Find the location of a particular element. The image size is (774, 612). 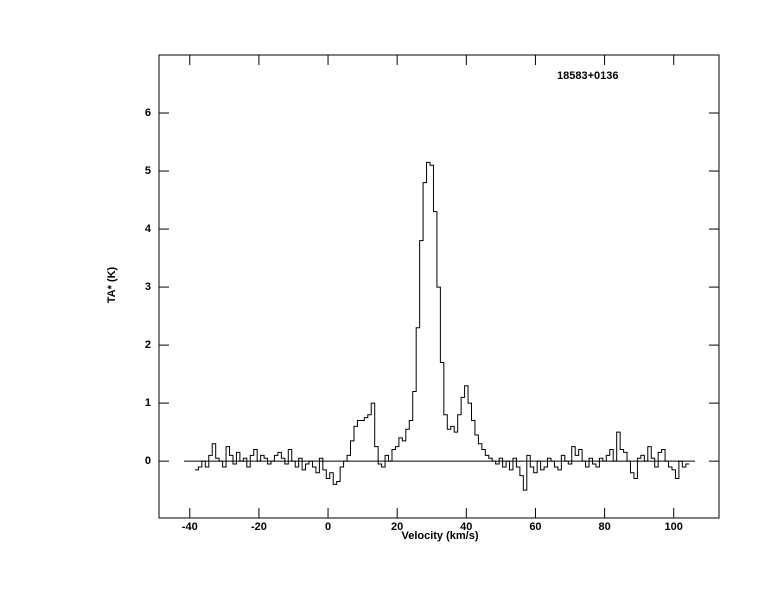

x-tick-label: 40 is located at coordinates (466, 527).